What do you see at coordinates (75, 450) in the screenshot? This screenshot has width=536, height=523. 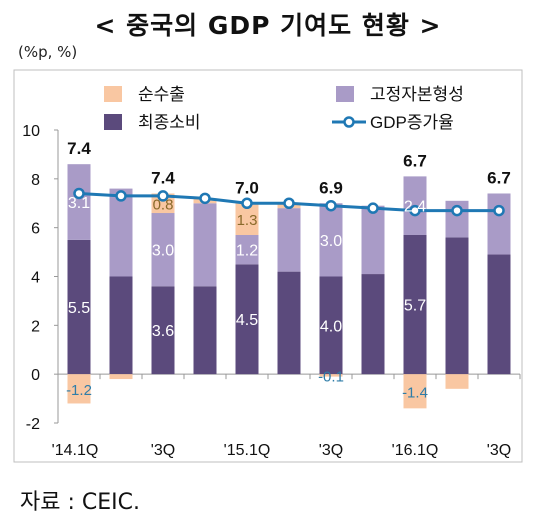 I see `x-tick-label: '14.1Q` at bounding box center [75, 450].